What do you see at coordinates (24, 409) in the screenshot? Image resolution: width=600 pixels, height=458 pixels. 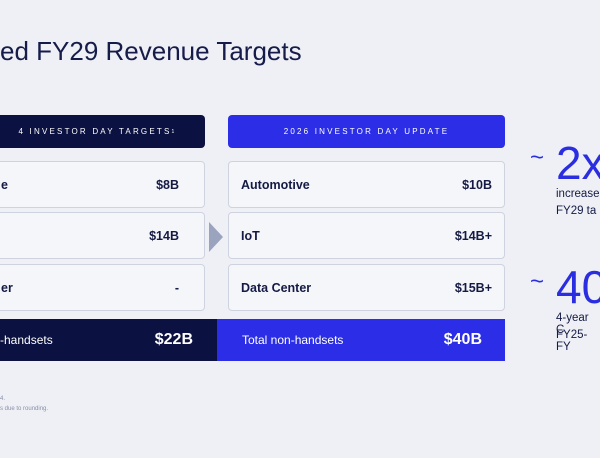 I see `footnote: s due to rounding.` at bounding box center [24, 409].